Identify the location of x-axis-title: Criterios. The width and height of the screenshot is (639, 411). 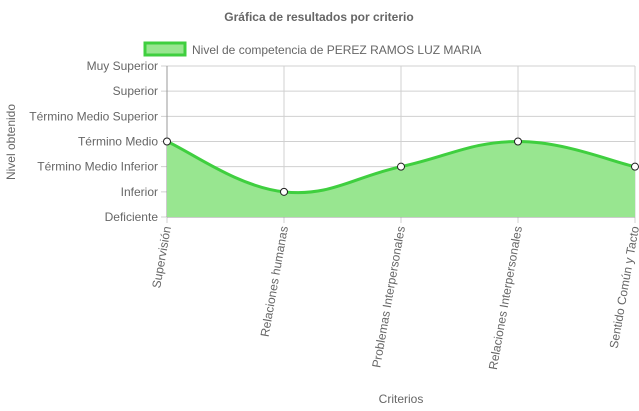
(401, 399).